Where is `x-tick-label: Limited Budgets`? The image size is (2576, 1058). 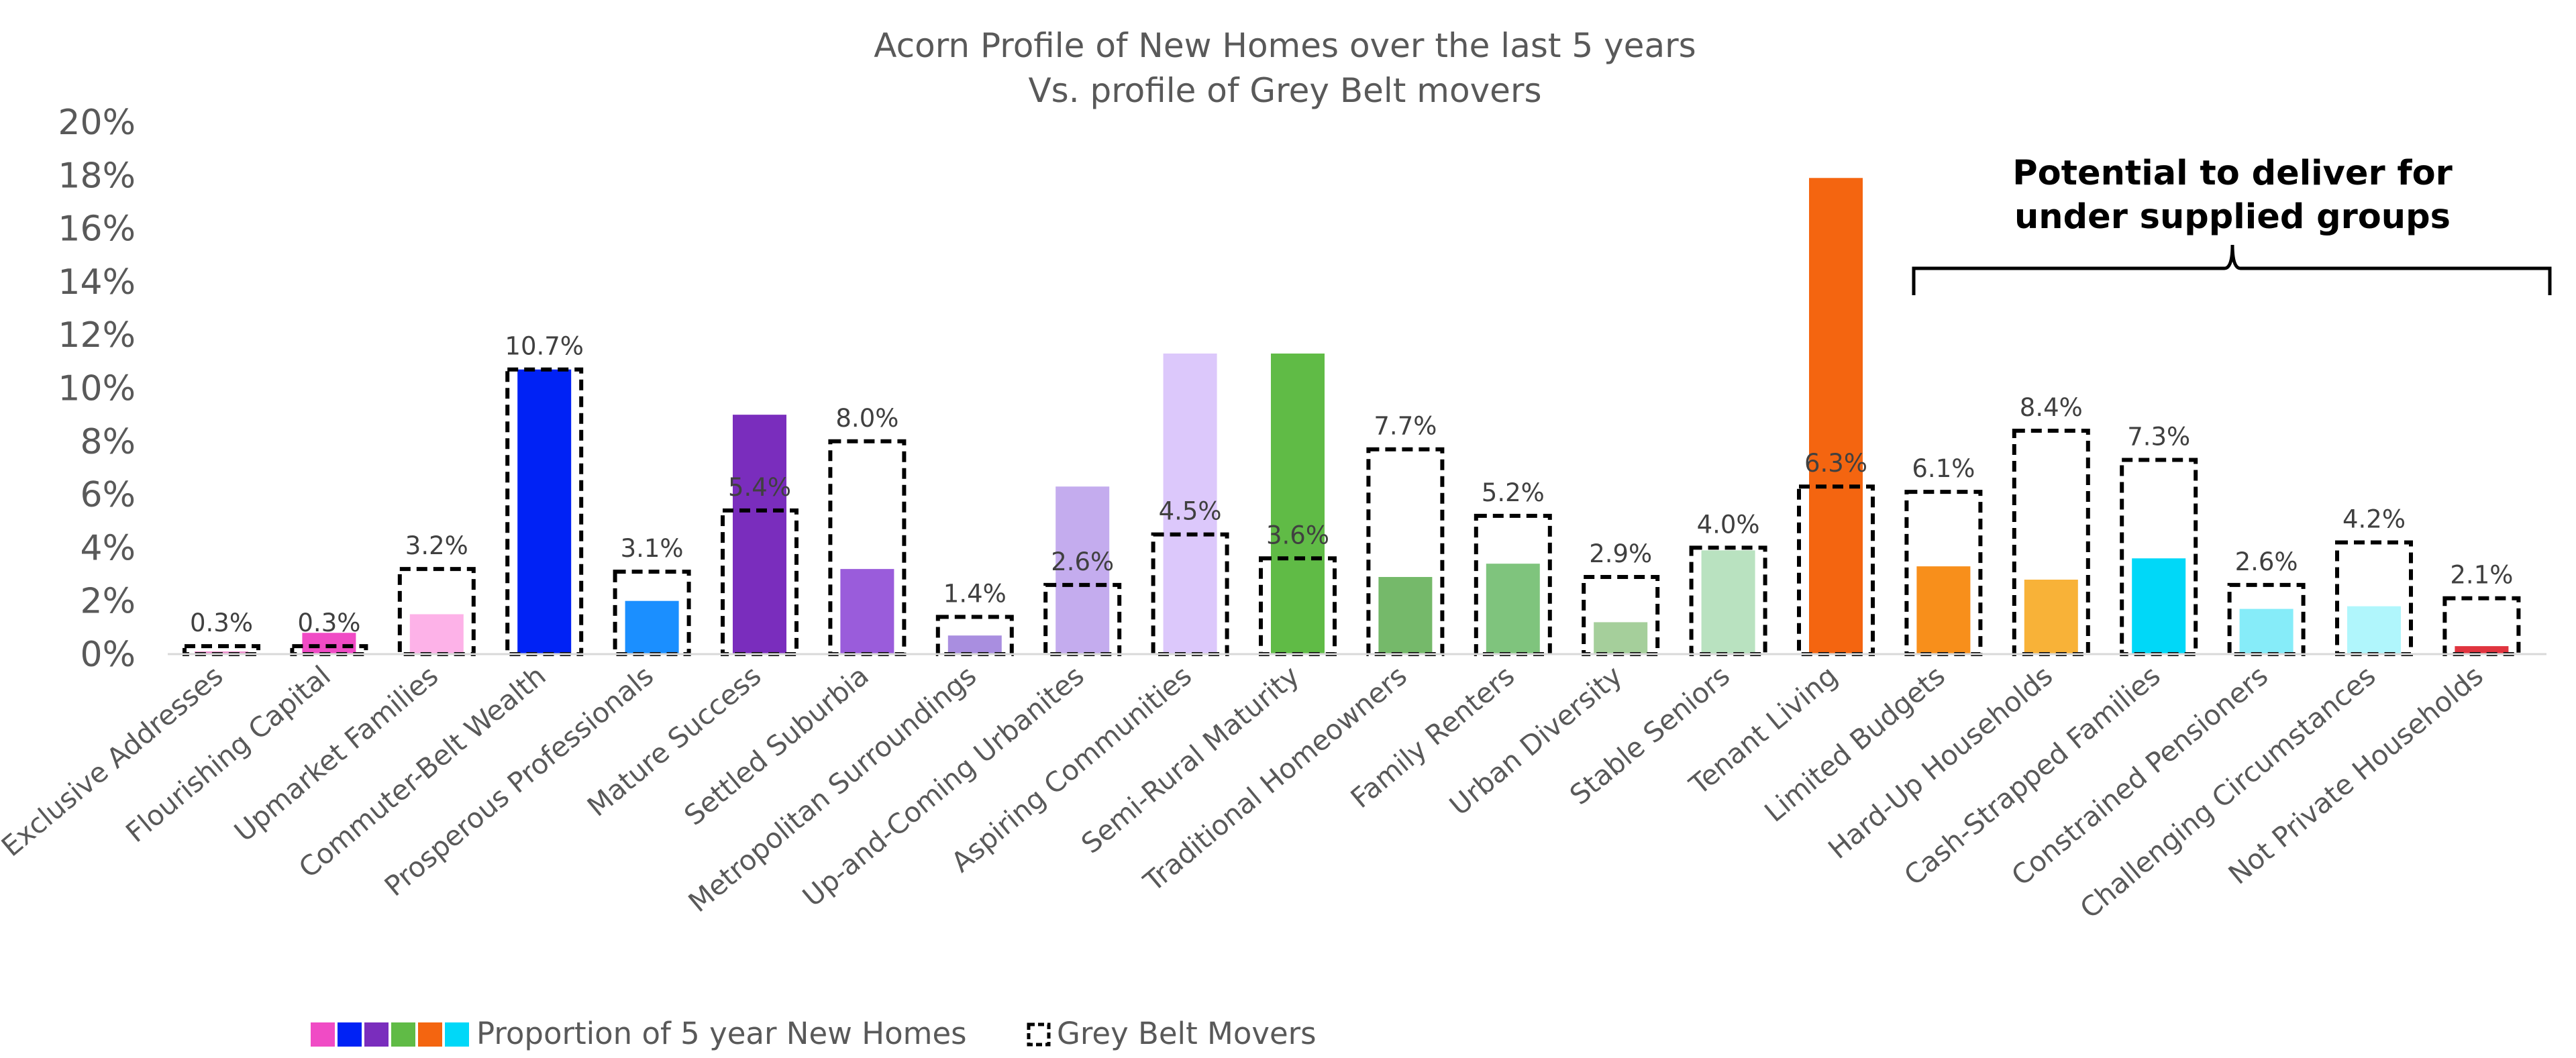 x-tick-label: Limited Budgets is located at coordinates (1855, 744).